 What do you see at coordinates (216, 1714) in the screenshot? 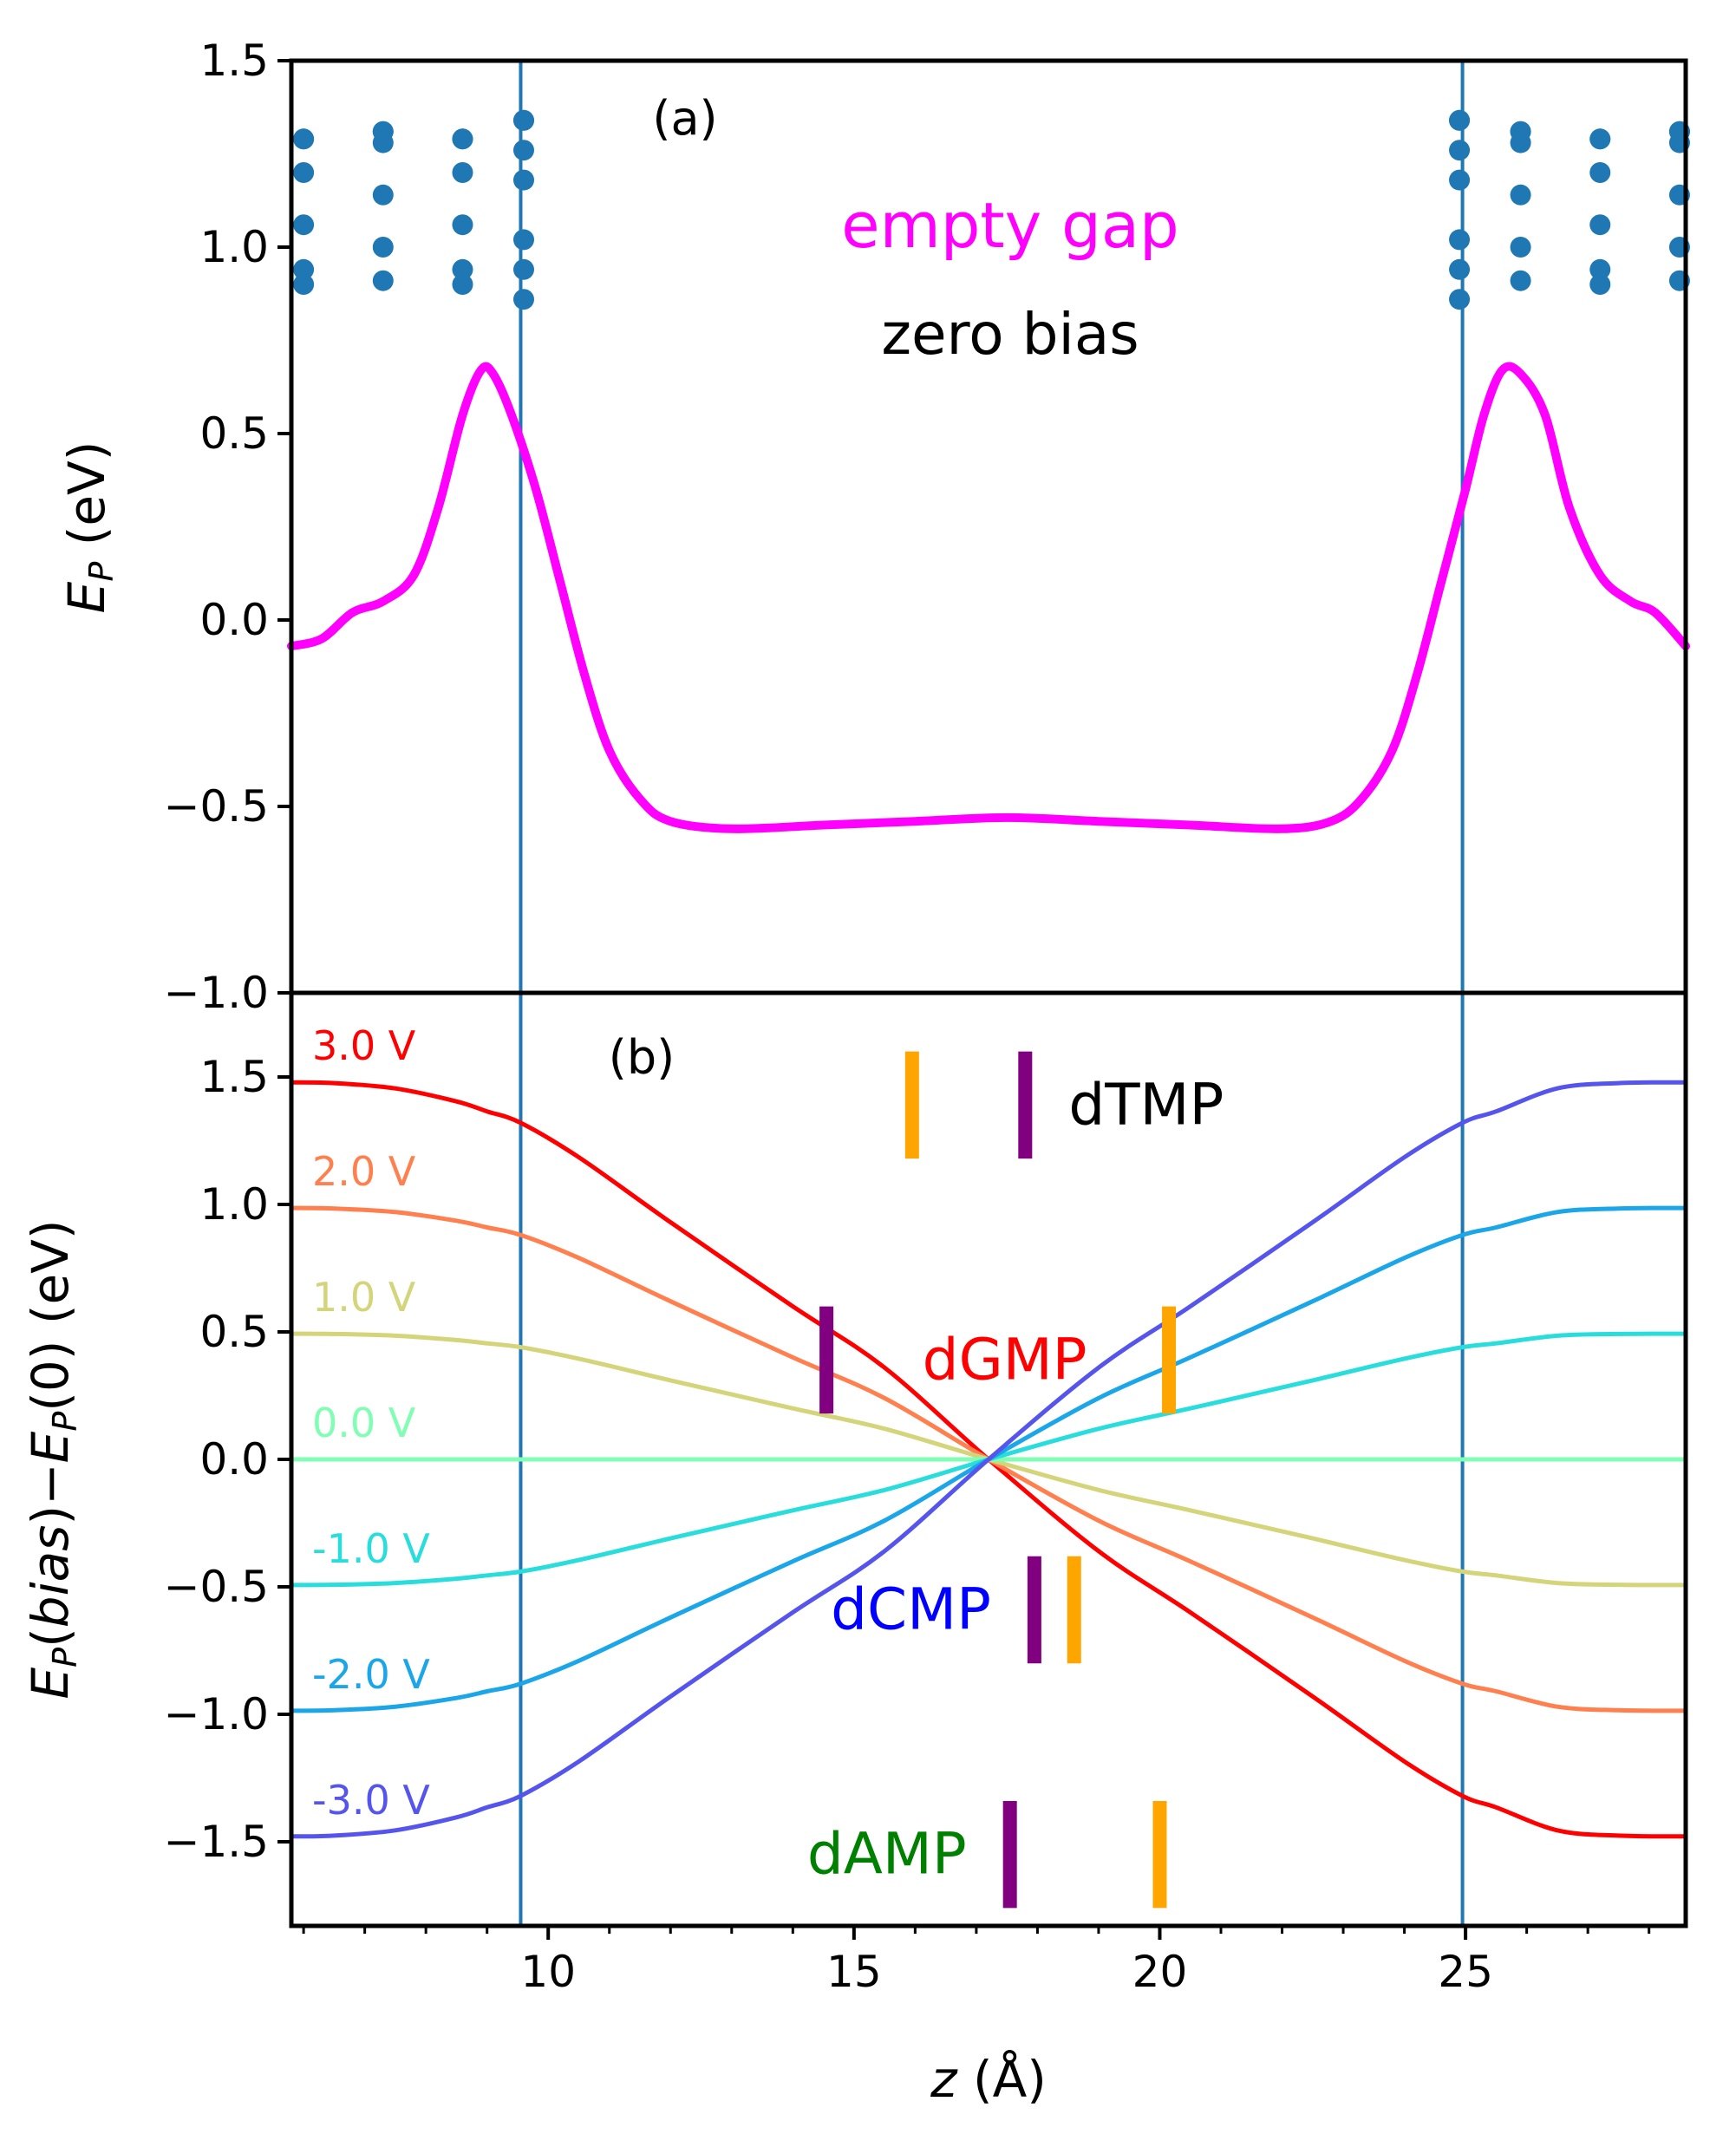
I see `panel-b-y-tick-label: −1.0` at bounding box center [216, 1714].